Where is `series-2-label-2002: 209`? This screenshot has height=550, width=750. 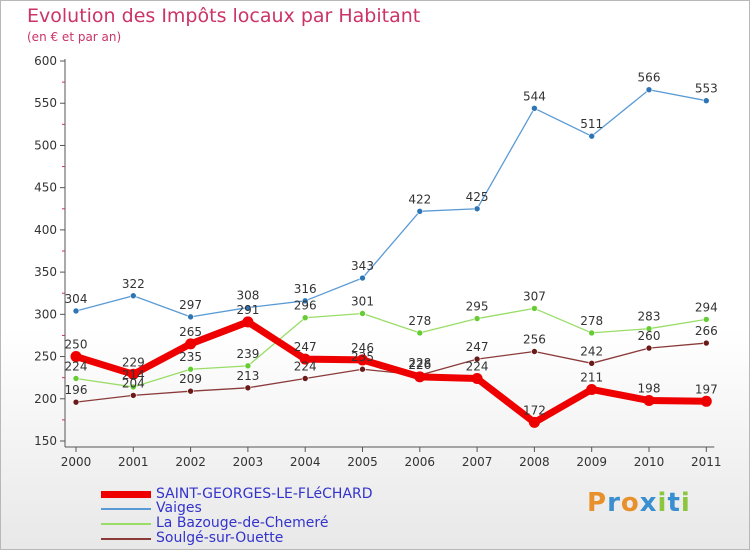
series-2-label-2002: 209 is located at coordinates (190, 379).